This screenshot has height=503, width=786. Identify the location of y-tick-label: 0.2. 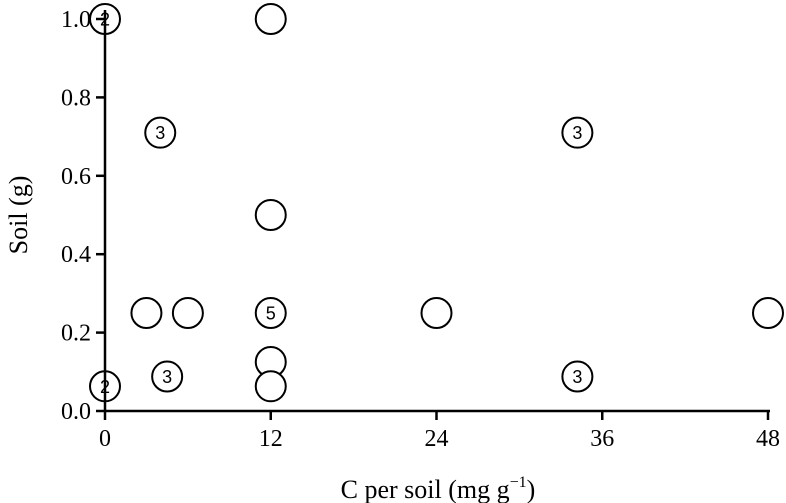
(76, 334).